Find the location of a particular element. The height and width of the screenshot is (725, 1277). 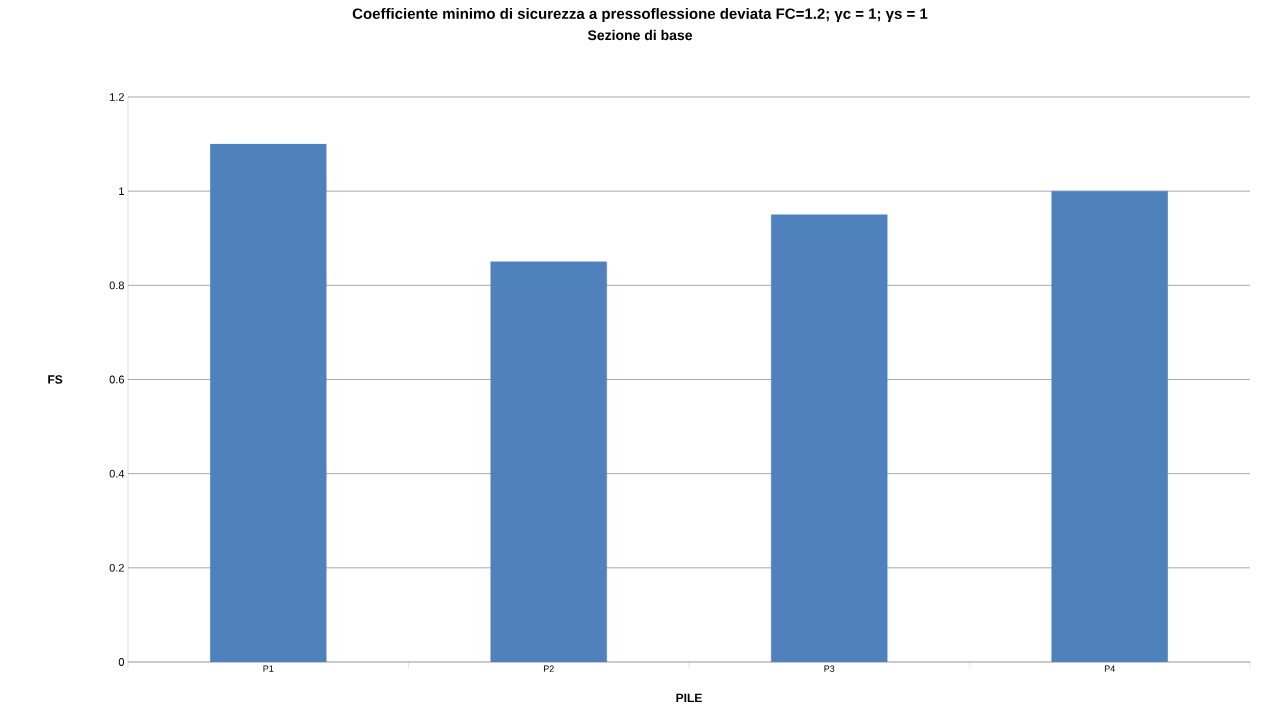

y-tick-label: 0.8 is located at coordinates (116, 285).